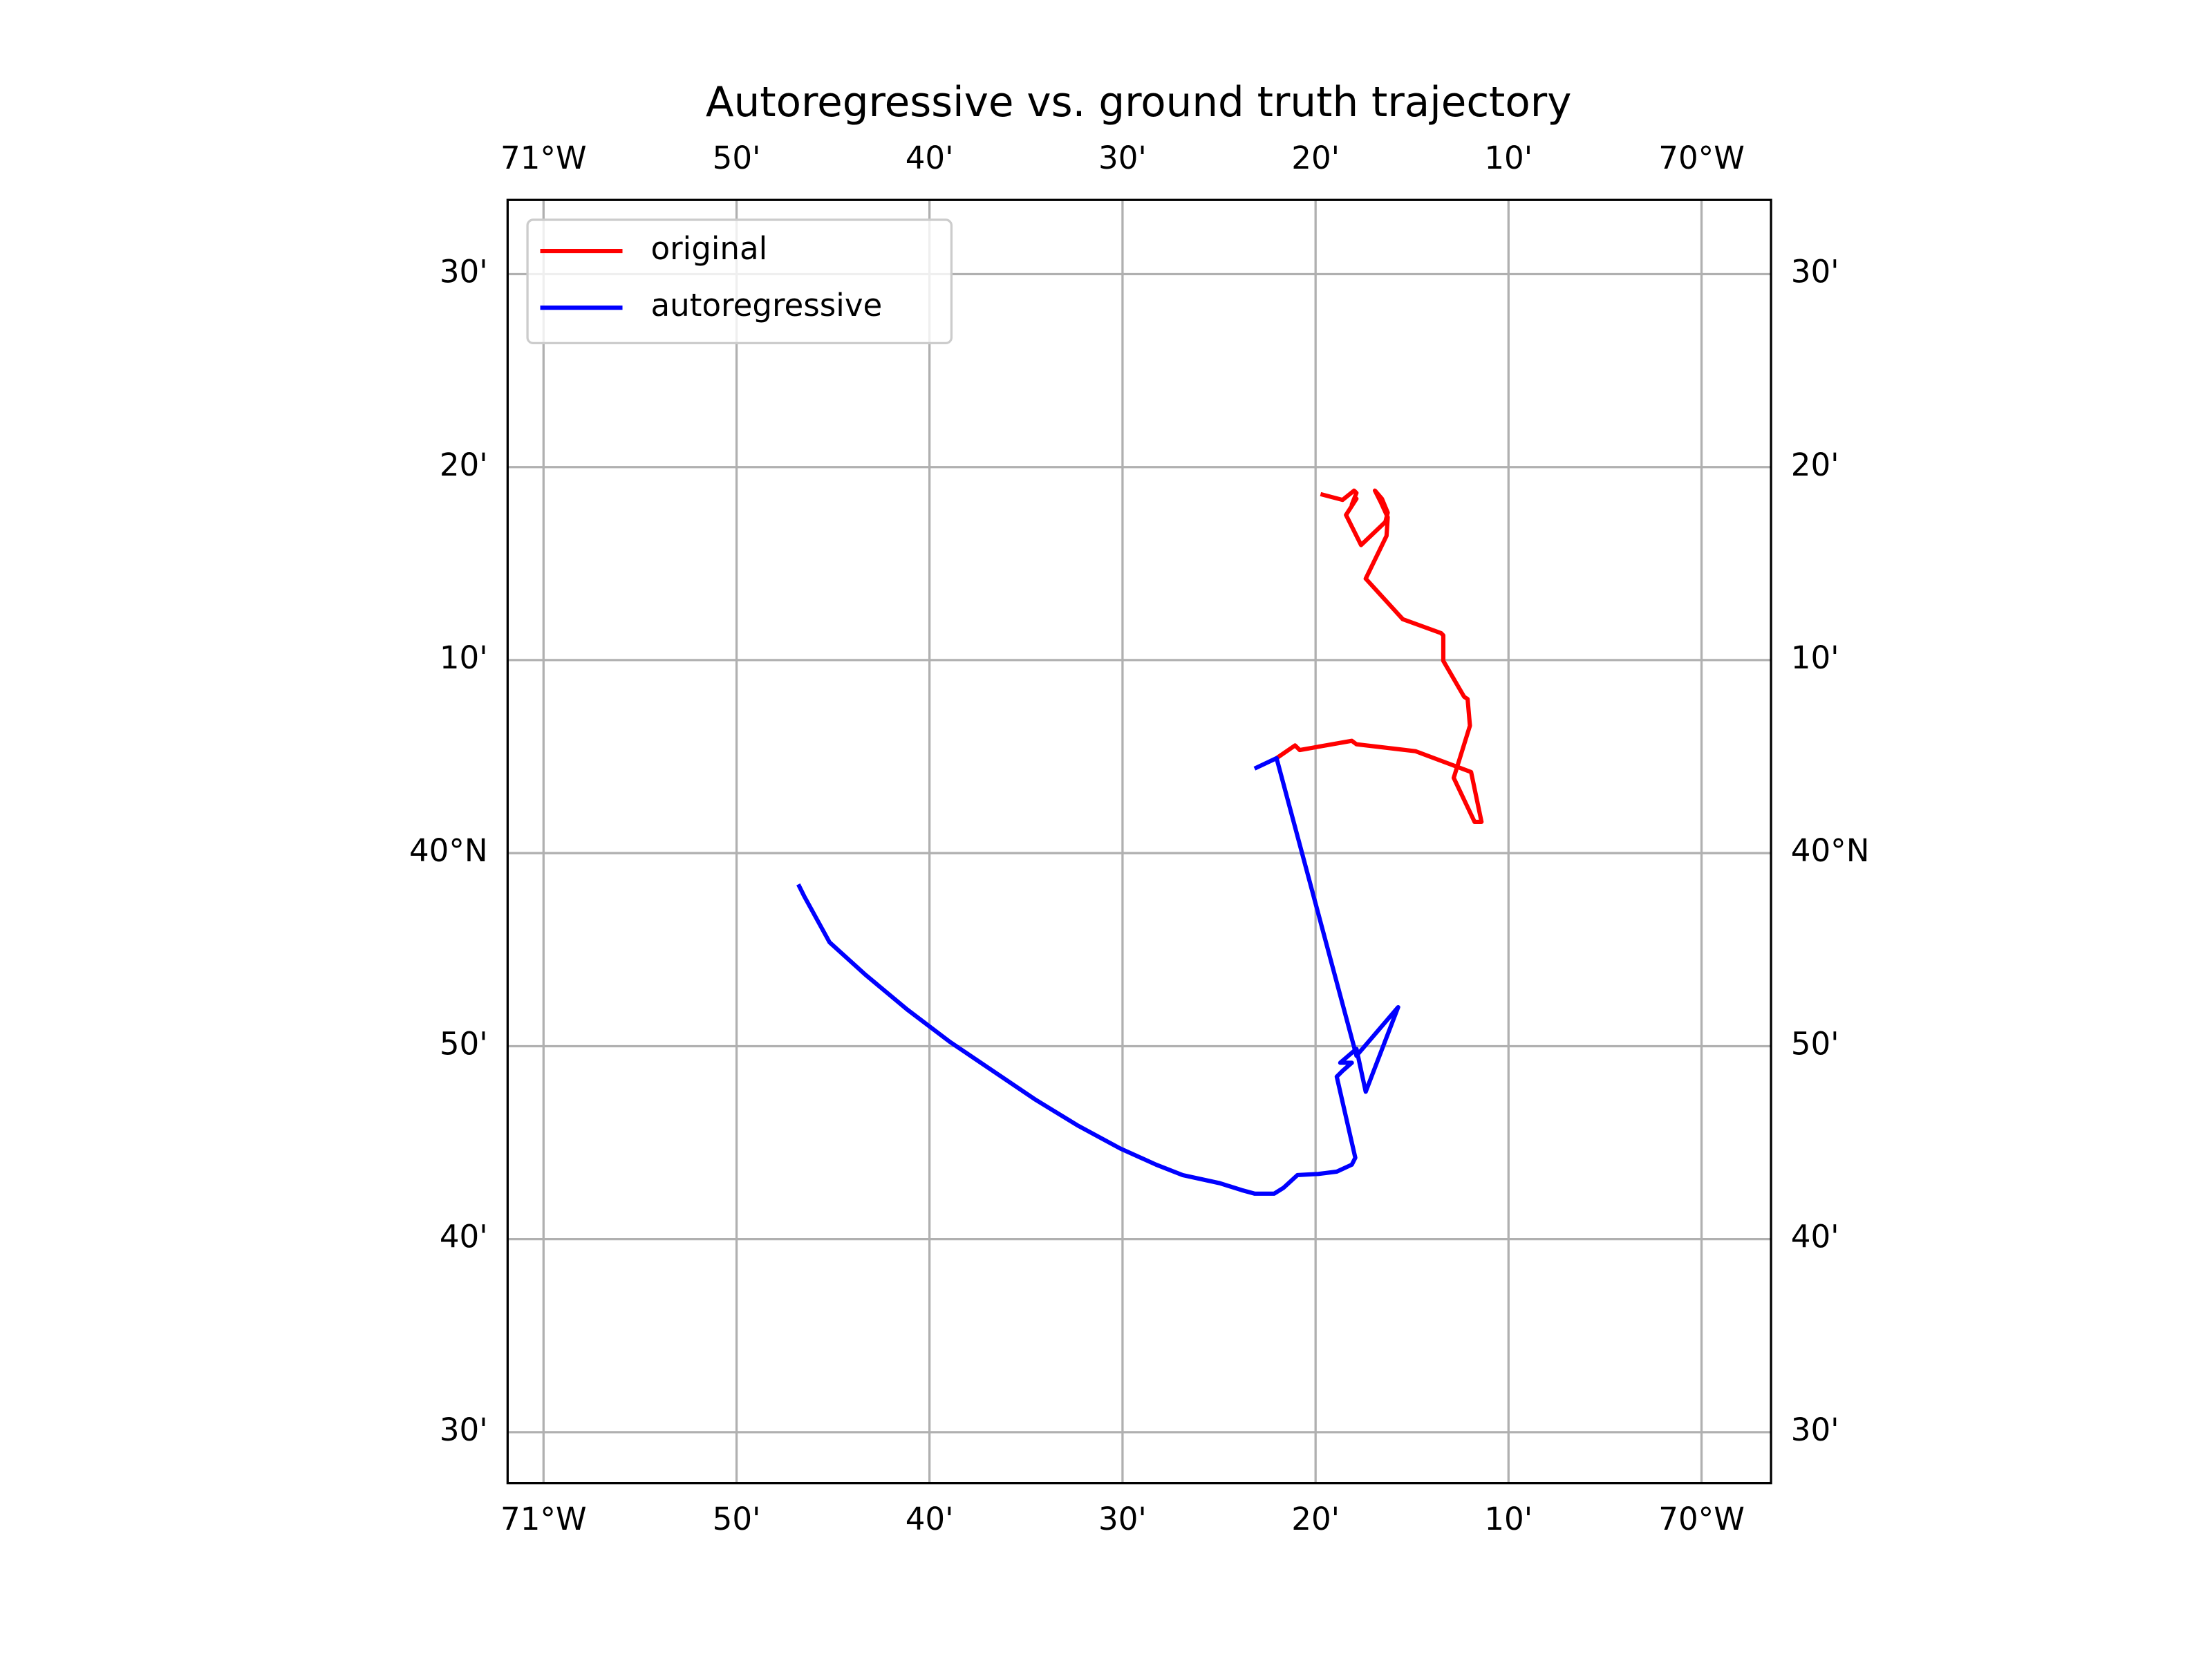 This screenshot has height=1659, width=2212. I want to click on legend-box, so click(739, 281).